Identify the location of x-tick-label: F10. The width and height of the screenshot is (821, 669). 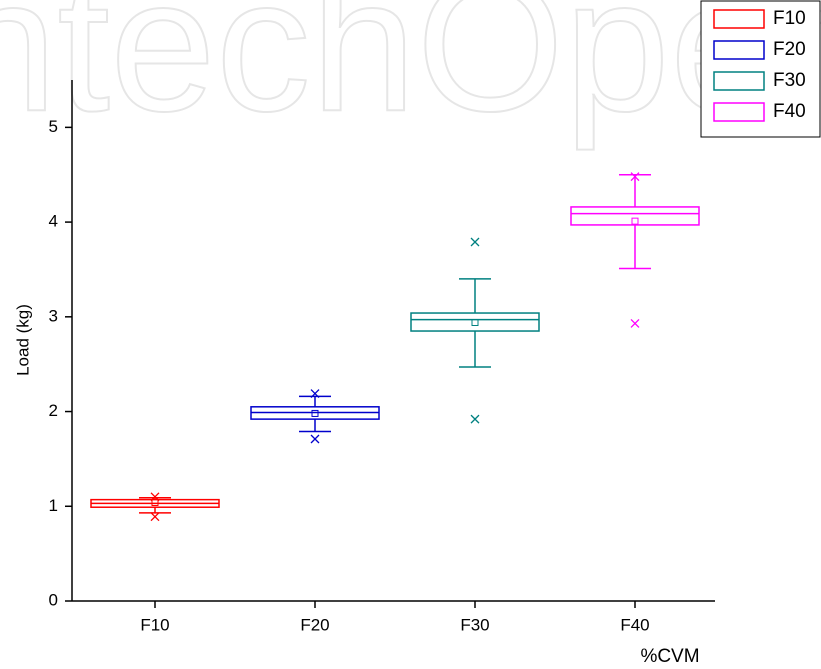
(154, 624).